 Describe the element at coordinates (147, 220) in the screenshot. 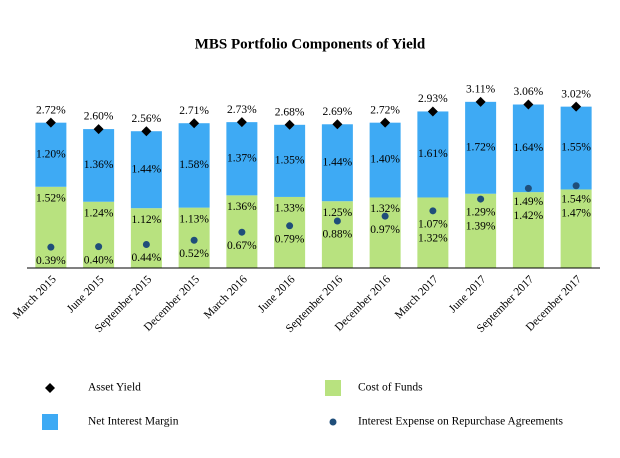

I see `value-label: 1.12%` at that location.